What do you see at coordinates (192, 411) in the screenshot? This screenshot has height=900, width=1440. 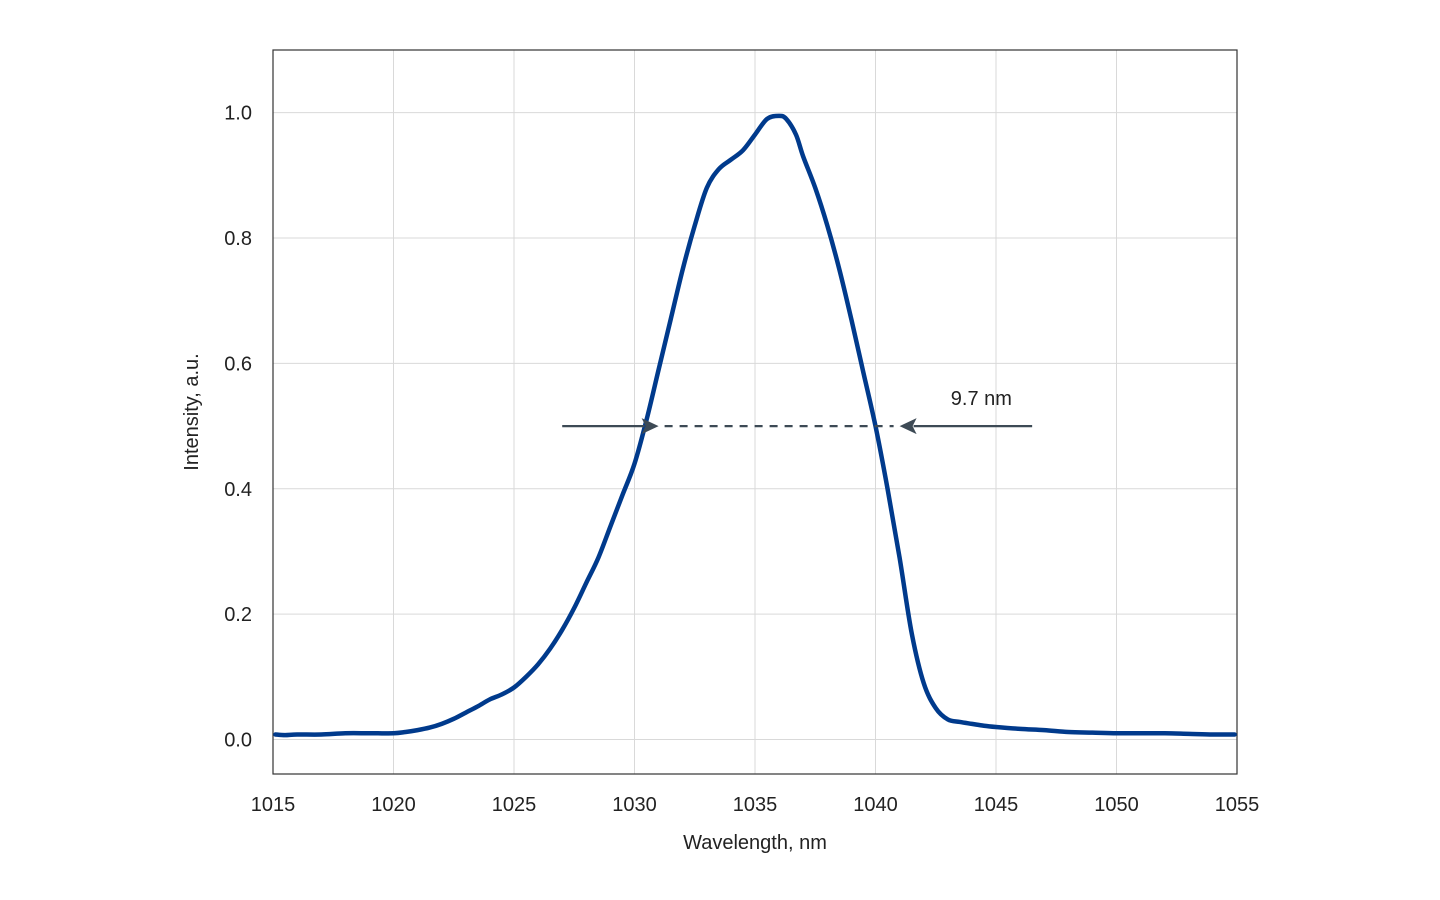 I see `y-axis-label: Intensity, a.u.` at bounding box center [192, 411].